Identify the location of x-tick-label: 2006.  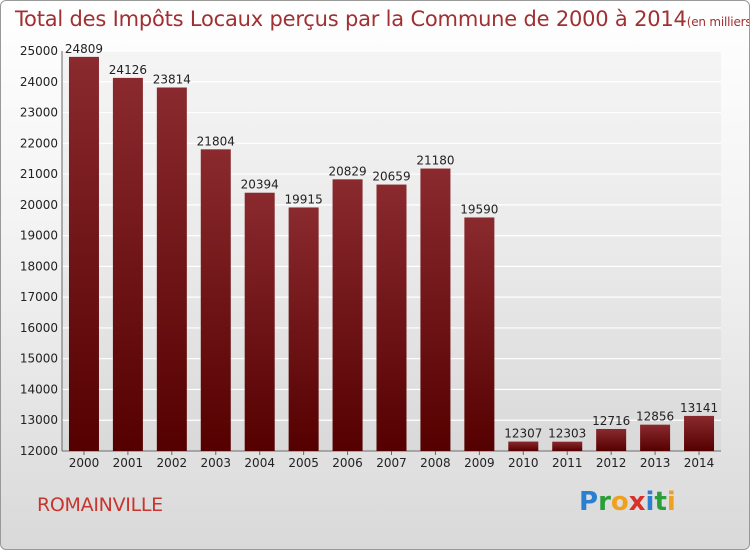
(347, 463).